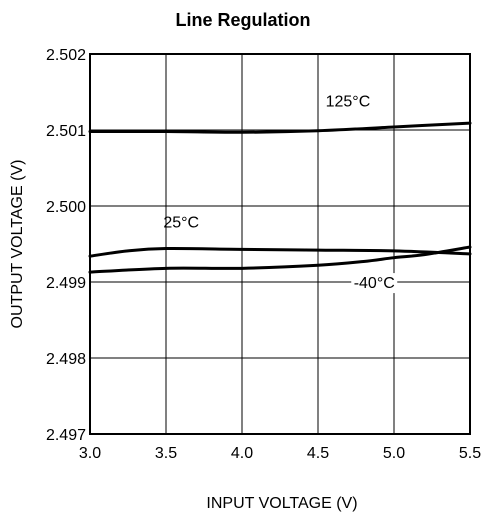  What do you see at coordinates (17, 244) in the screenshot?
I see `y-axis-label: OUTPUT VOLTAGE (V)` at bounding box center [17, 244].